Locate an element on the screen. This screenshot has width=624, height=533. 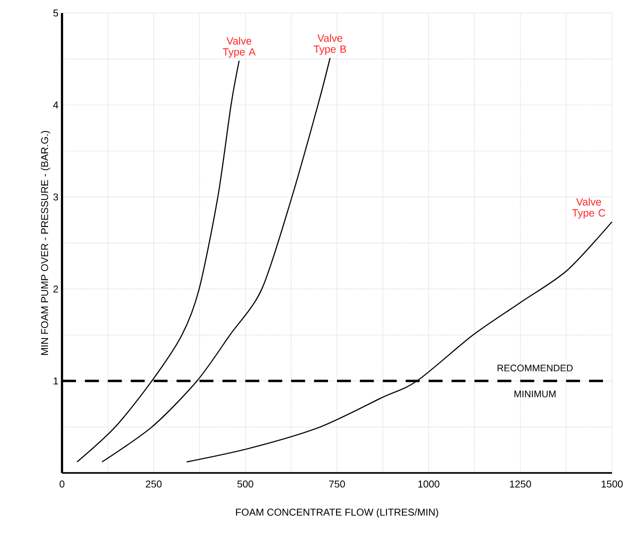
y-tick-label: 4 is located at coordinates (55, 105).